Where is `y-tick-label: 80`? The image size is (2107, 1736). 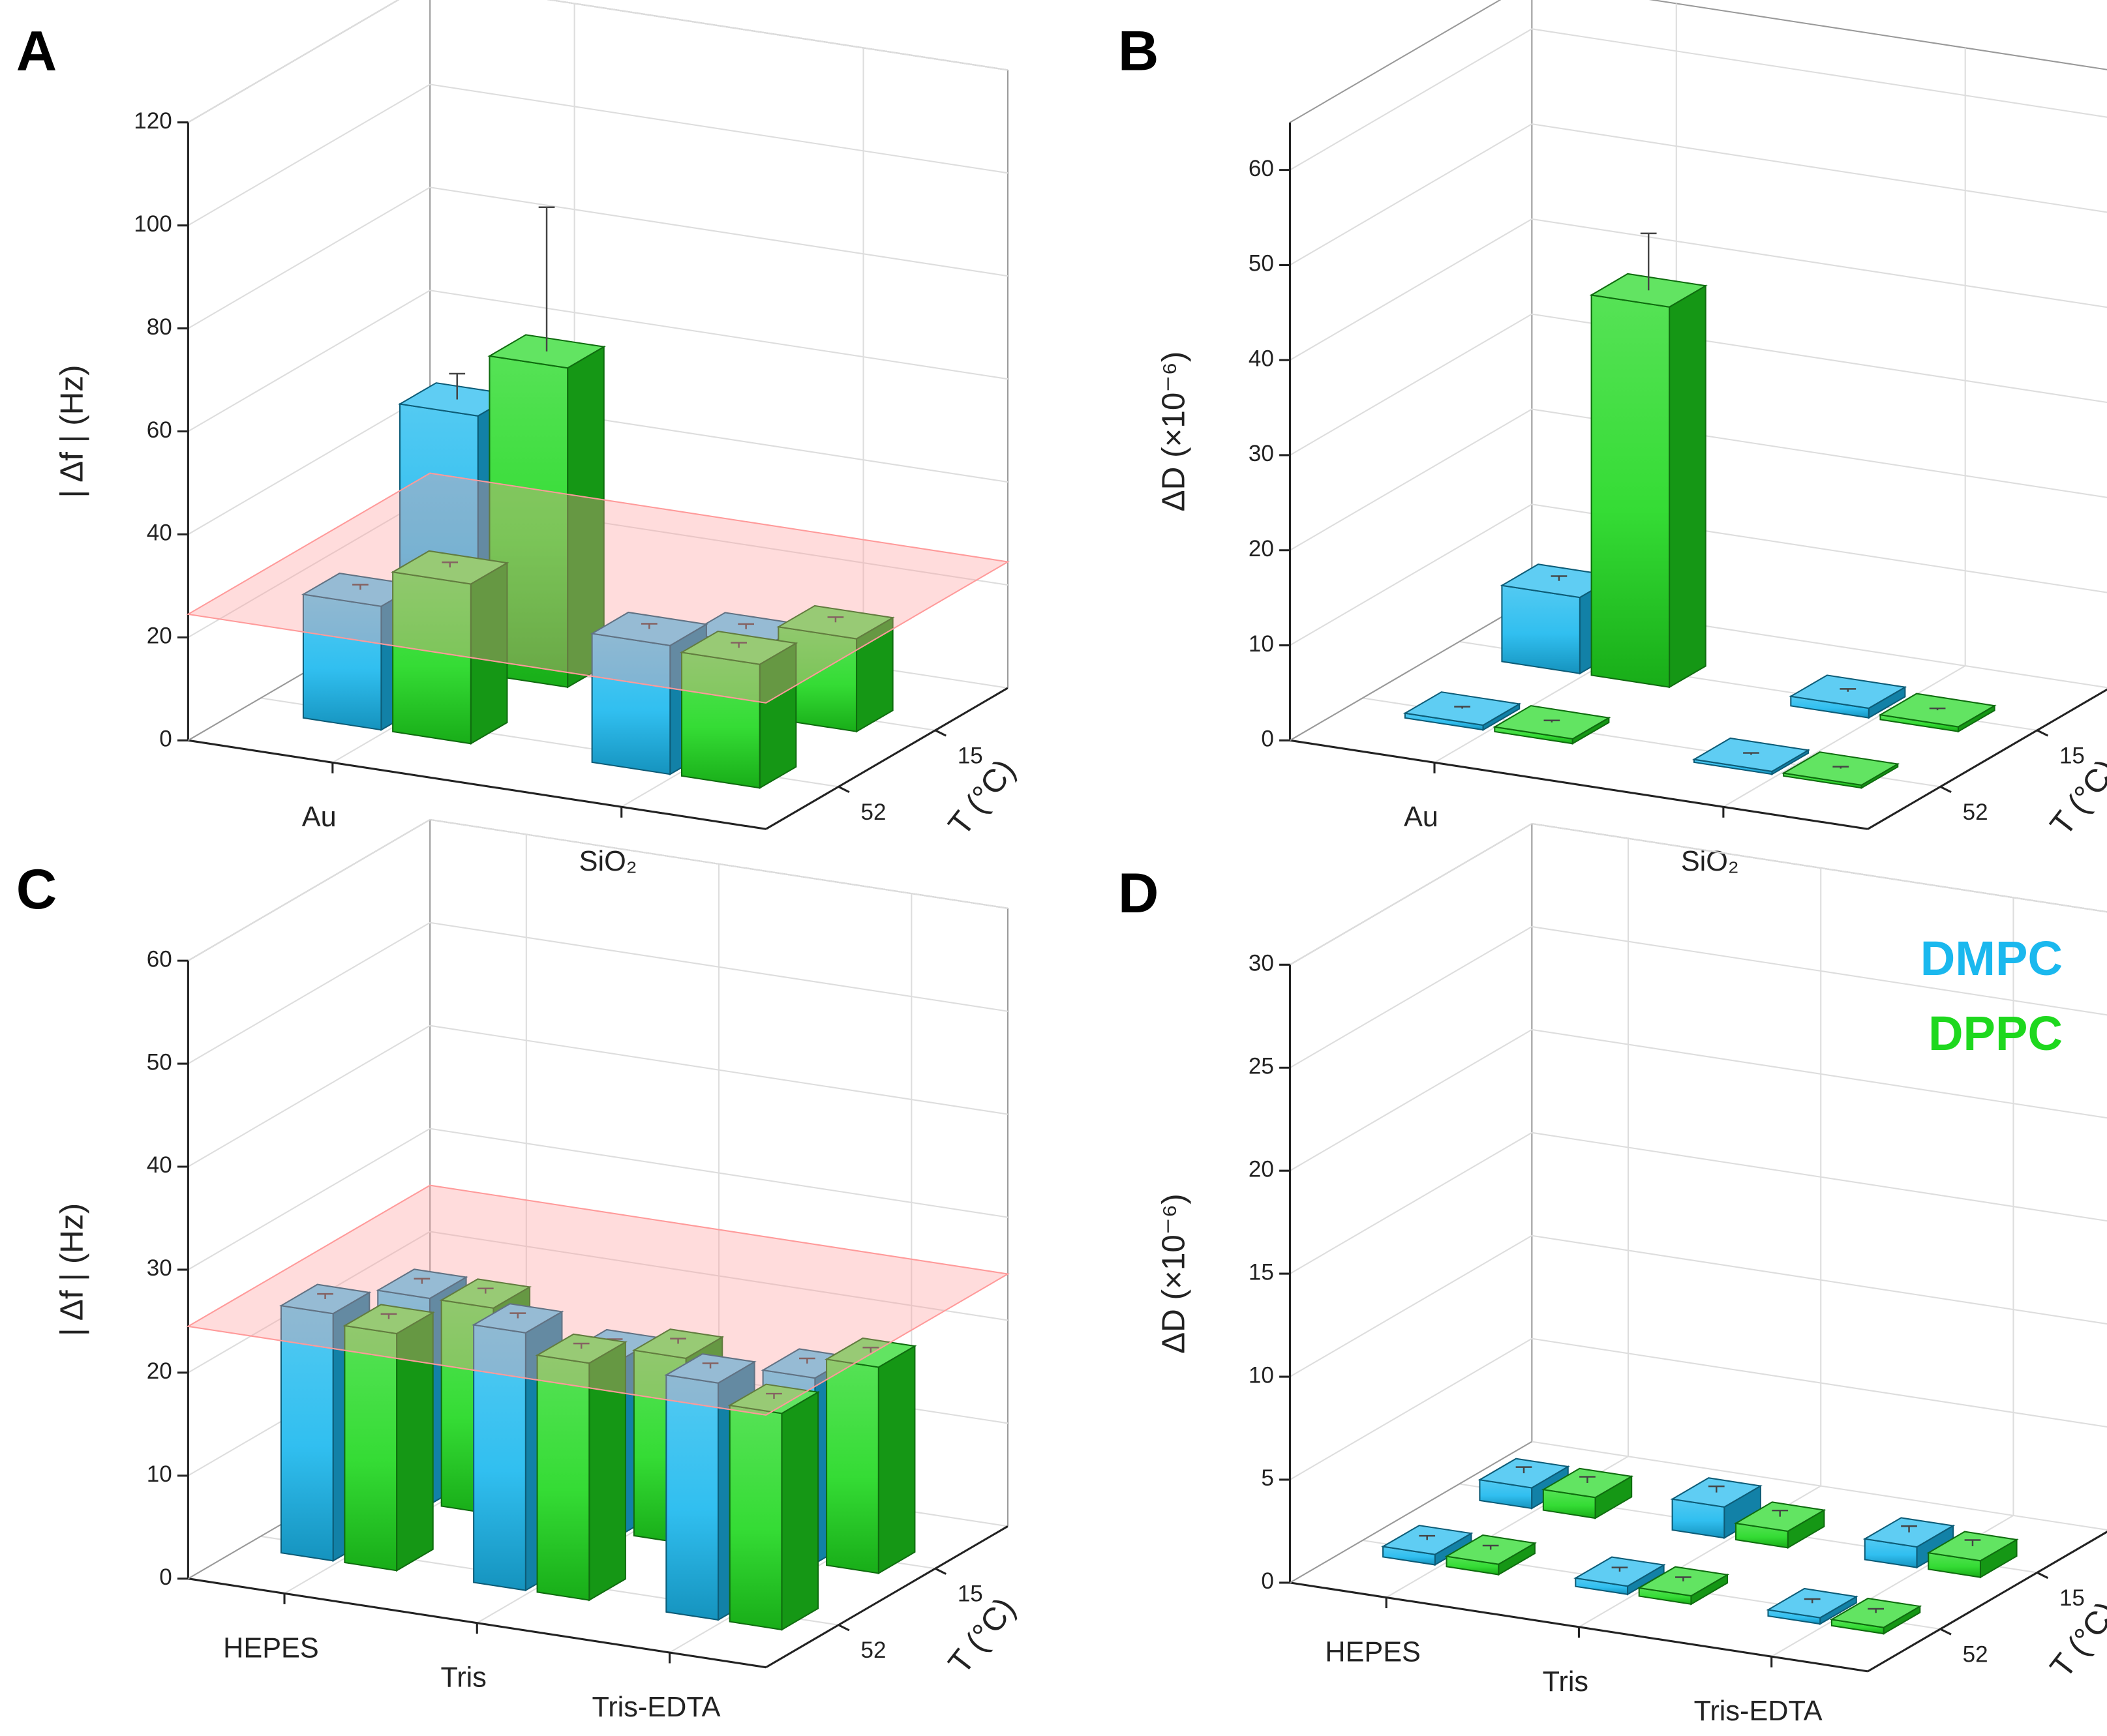
y-tick-label: 80 is located at coordinates (159, 327).